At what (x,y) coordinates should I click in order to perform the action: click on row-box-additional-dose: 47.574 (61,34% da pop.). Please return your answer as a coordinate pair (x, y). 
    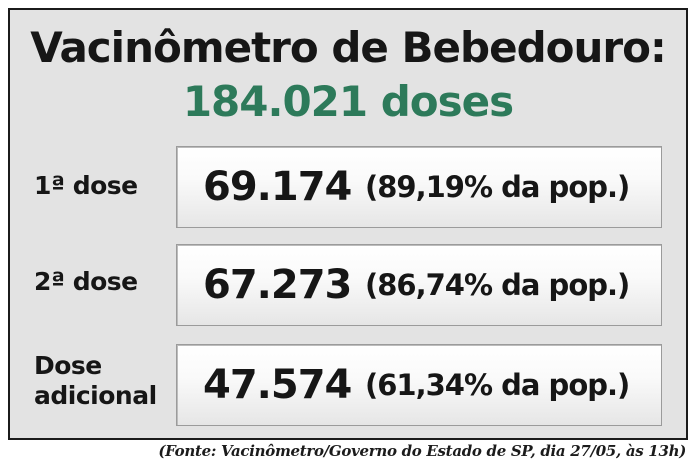
    Looking at the image, I should click on (419, 385).